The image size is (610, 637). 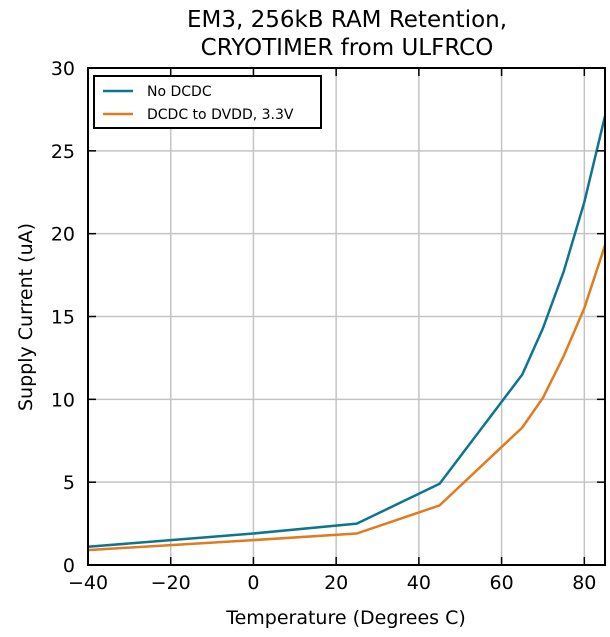 What do you see at coordinates (584, 583) in the screenshot?
I see `x-tick-label: 80` at bounding box center [584, 583].